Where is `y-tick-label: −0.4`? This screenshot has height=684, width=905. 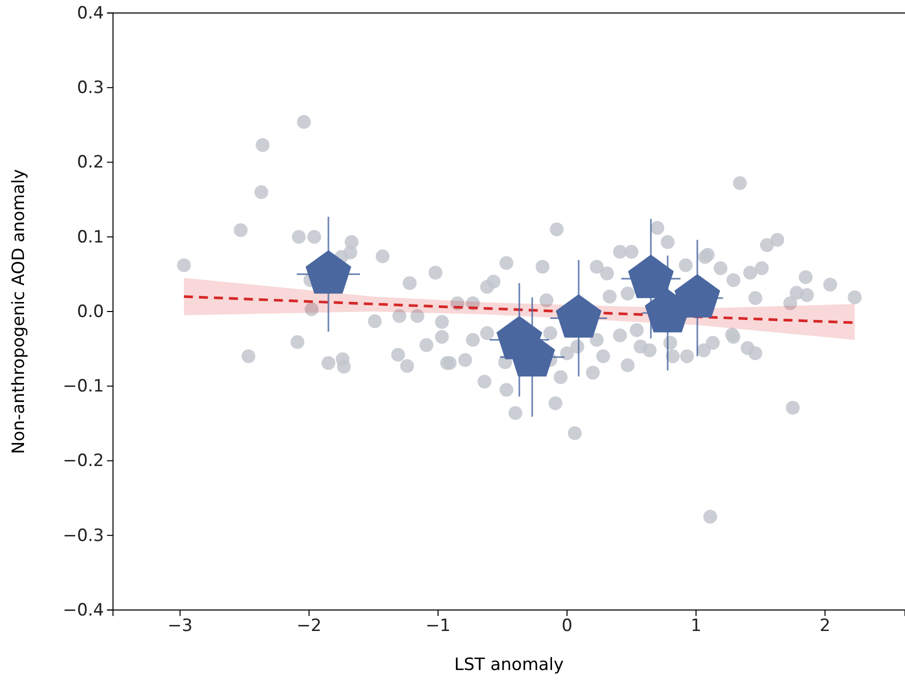 y-tick-label: −0.4 is located at coordinates (83, 610).